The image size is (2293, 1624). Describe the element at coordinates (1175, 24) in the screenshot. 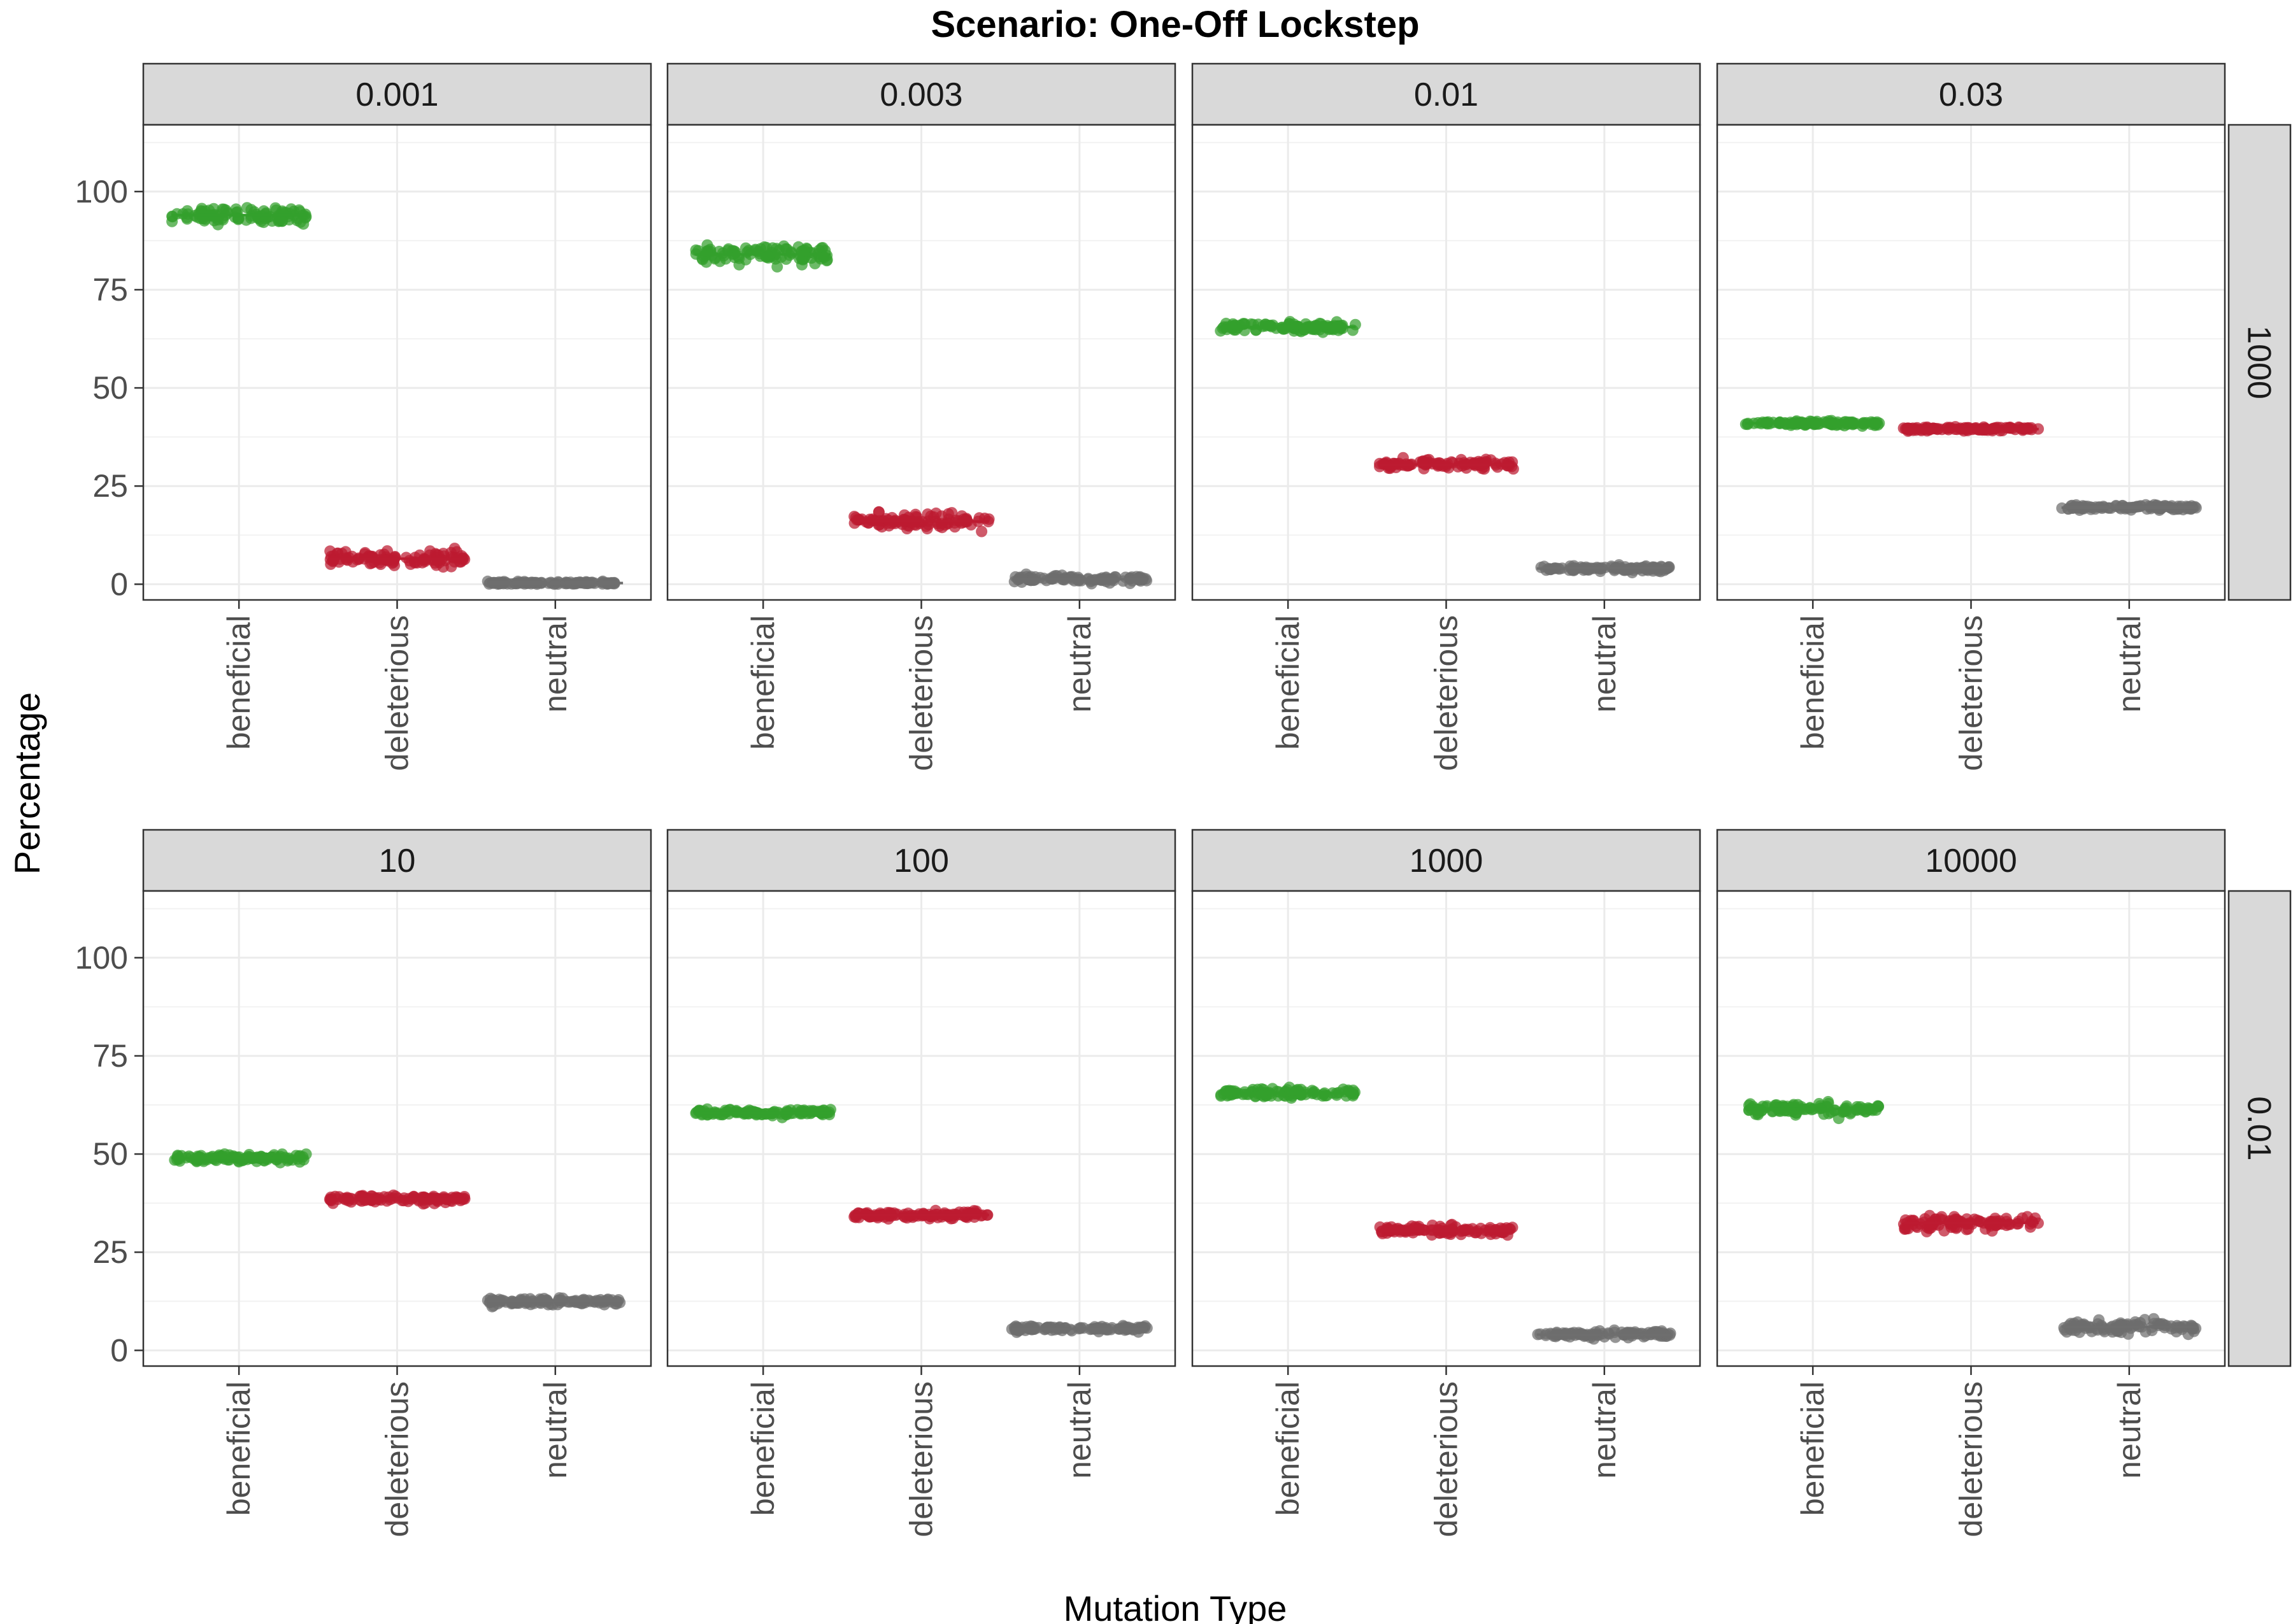

I see `chart-title: Scenario: One-Off Lockstep` at that location.